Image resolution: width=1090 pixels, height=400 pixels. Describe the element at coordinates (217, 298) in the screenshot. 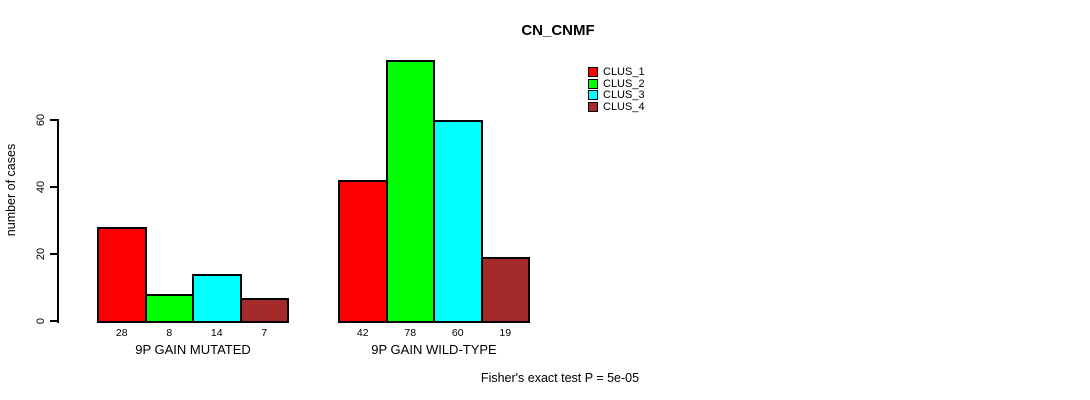

I see `bar-clus_3-mutated` at that location.